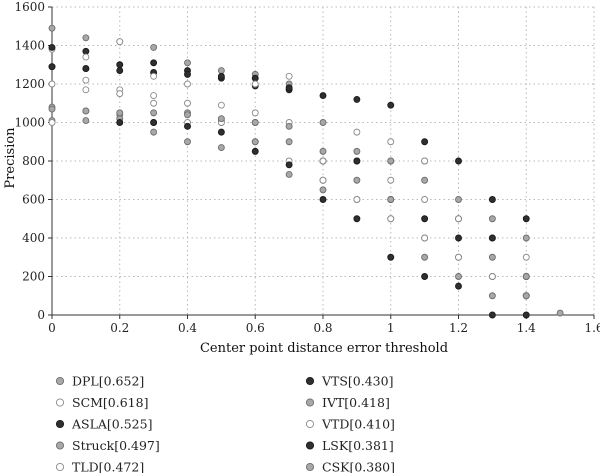 The width and height of the screenshot is (600, 473). I want to click on x-tick-labels: 0 0.2 0.4 0.6 0.8 1 1.2 1.4 1.6, so click(324, 328).